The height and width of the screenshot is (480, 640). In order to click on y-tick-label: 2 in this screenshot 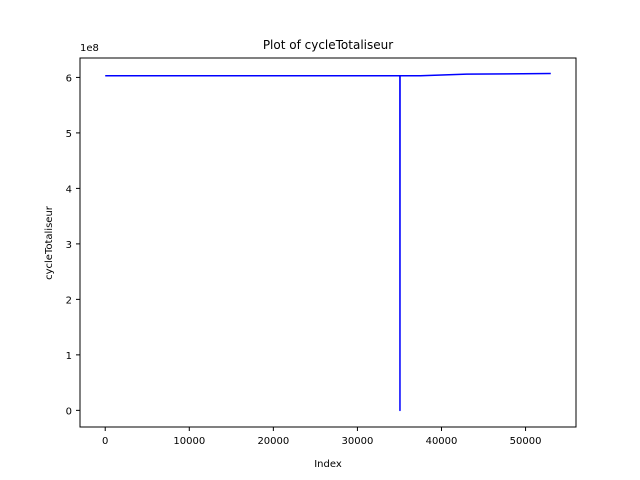, I will do `click(69, 300)`.